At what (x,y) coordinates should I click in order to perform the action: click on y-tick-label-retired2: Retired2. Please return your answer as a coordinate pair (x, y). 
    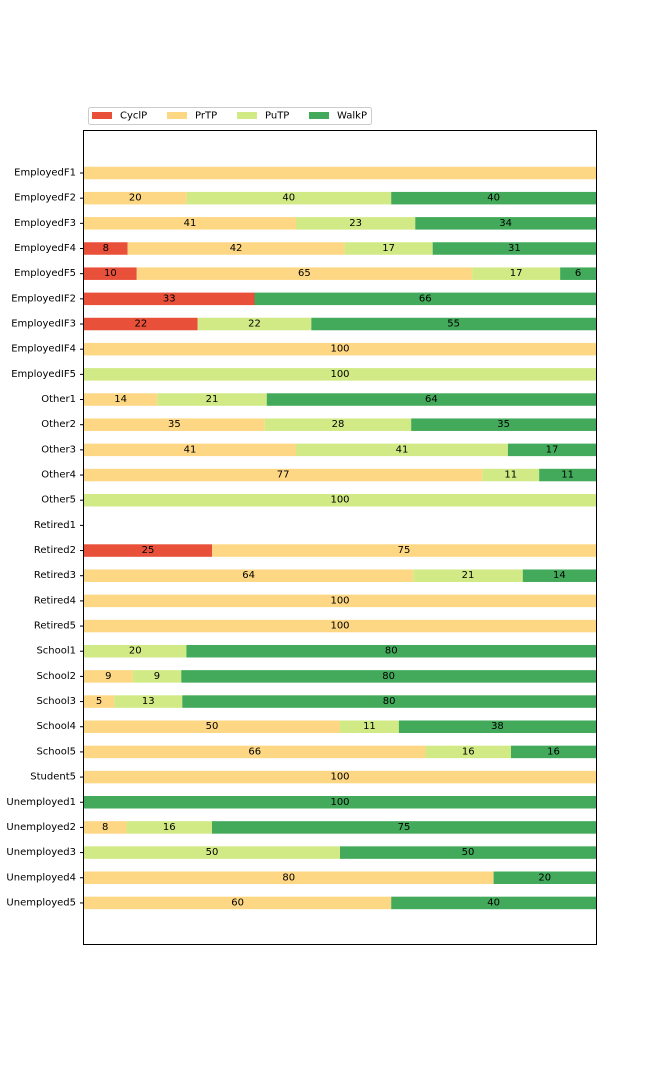
    Looking at the image, I should click on (55, 550).